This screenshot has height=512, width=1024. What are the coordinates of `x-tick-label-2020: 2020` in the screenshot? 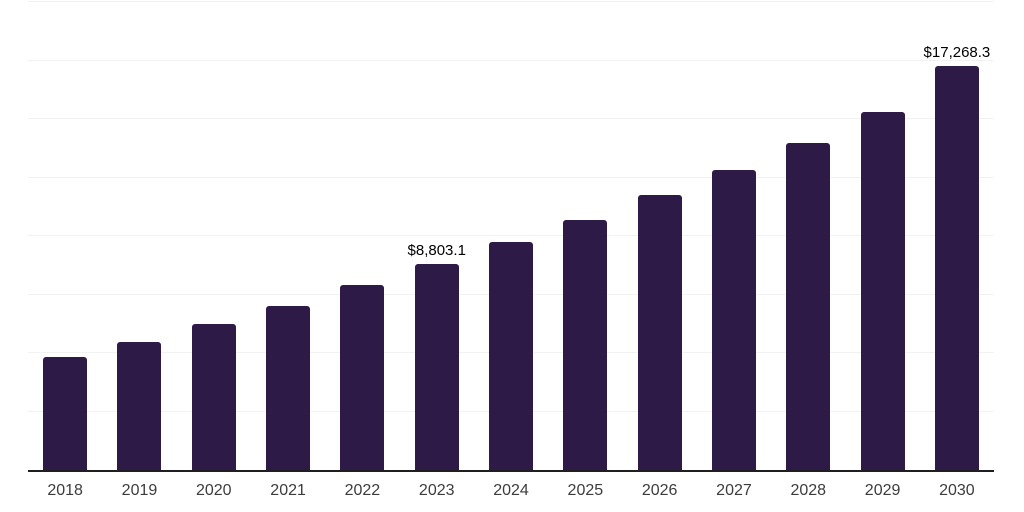 It's located at (213, 490).